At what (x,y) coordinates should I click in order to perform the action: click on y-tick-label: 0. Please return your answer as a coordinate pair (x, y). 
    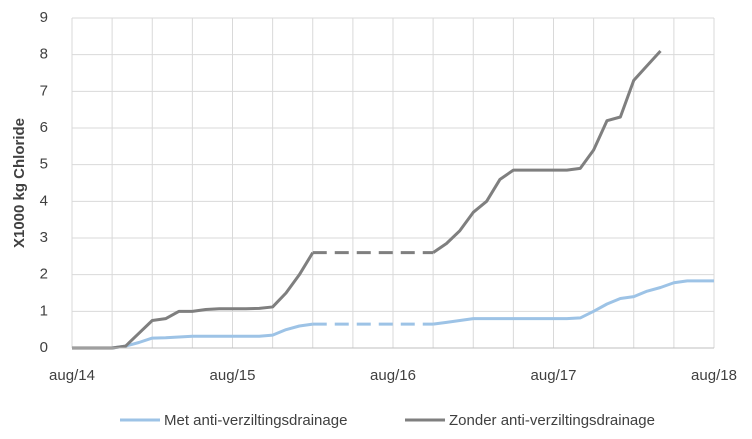
    Looking at the image, I should click on (44, 347).